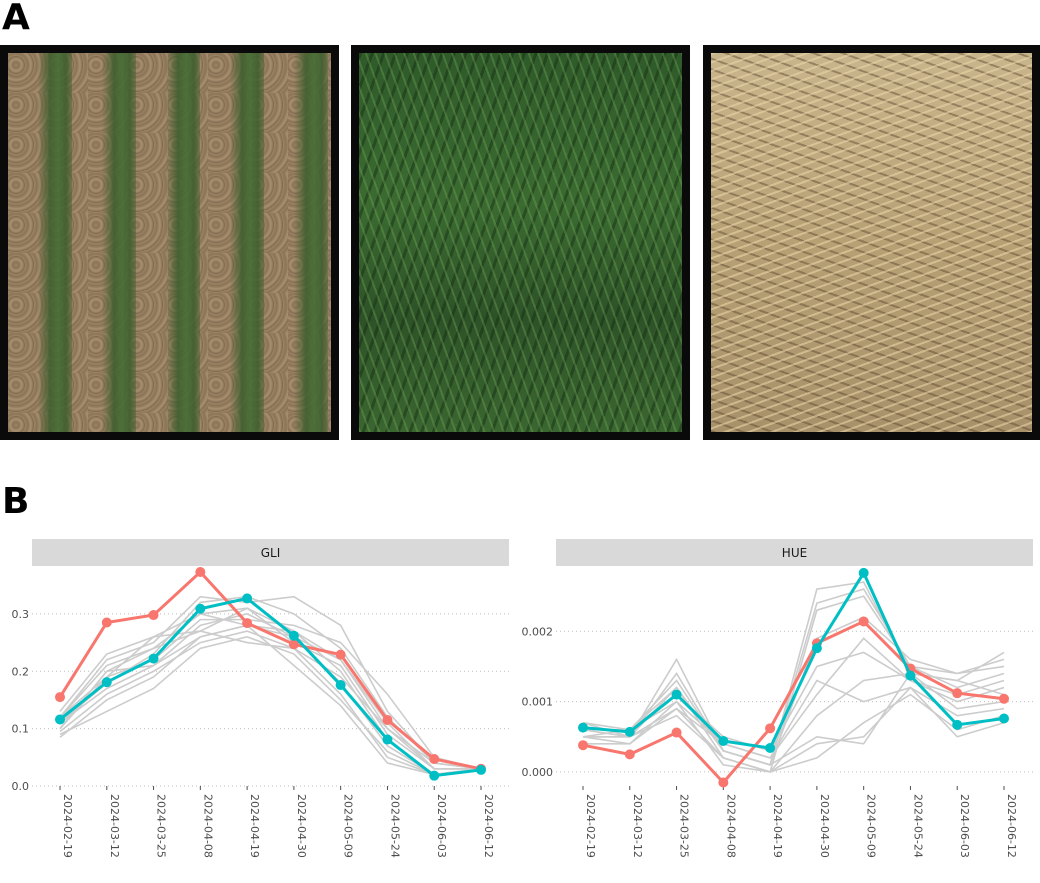 This screenshot has height=883, width=1040. Describe the element at coordinates (270, 552) in the screenshot. I see `facet-strip-gli: GLI` at that location.